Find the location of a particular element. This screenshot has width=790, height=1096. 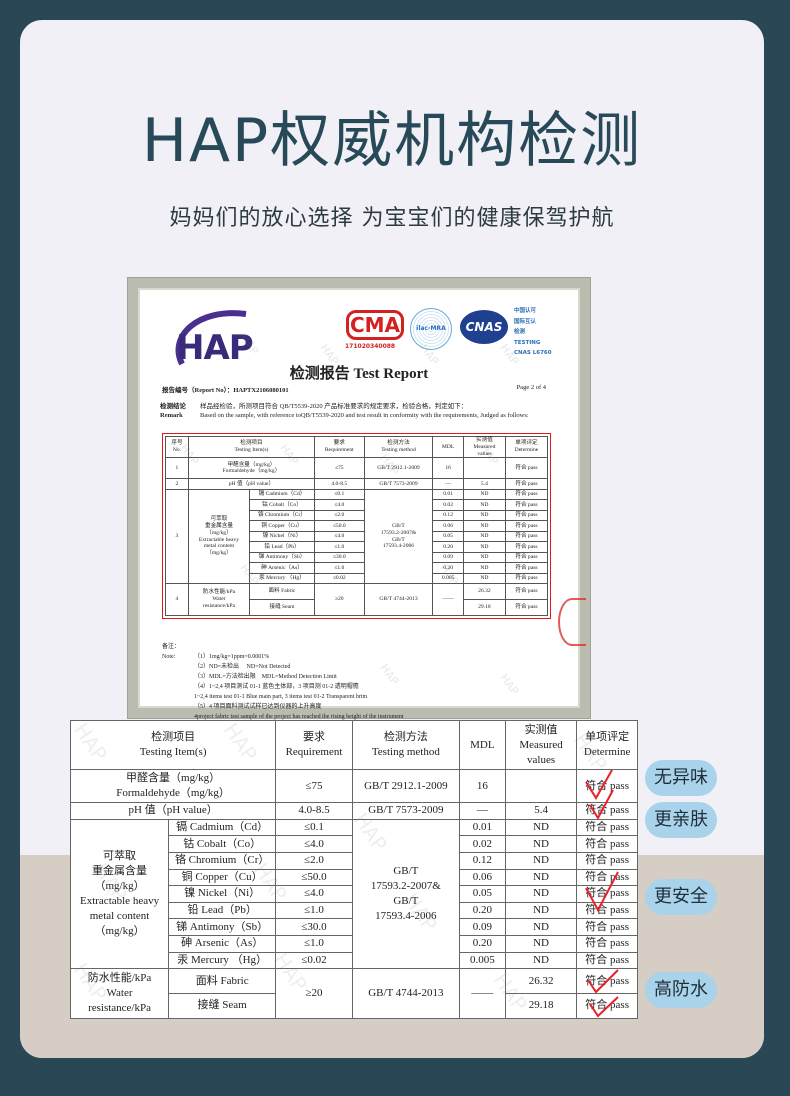

report-number: 报告编号（Report No）：HAPTX2106080101 is located at coordinates (225, 390).